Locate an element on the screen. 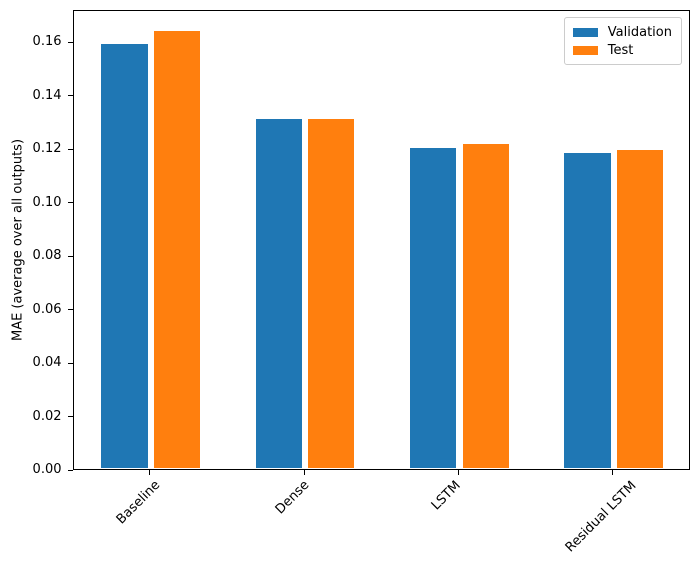 This screenshot has width=700, height=572. x-tick-label-lstm: LSTM is located at coordinates (447, 496).